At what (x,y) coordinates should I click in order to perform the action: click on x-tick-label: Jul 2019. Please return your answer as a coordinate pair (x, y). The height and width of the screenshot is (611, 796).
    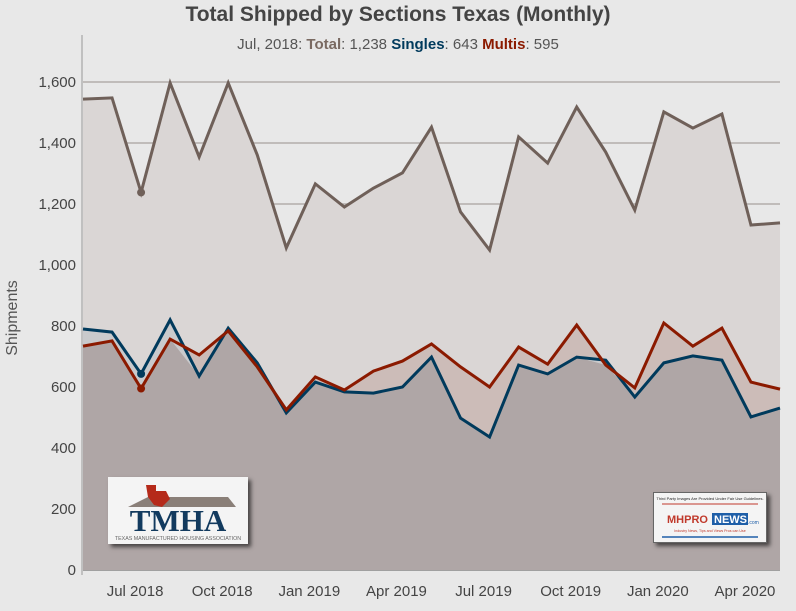
    Looking at the image, I should click on (483, 591).